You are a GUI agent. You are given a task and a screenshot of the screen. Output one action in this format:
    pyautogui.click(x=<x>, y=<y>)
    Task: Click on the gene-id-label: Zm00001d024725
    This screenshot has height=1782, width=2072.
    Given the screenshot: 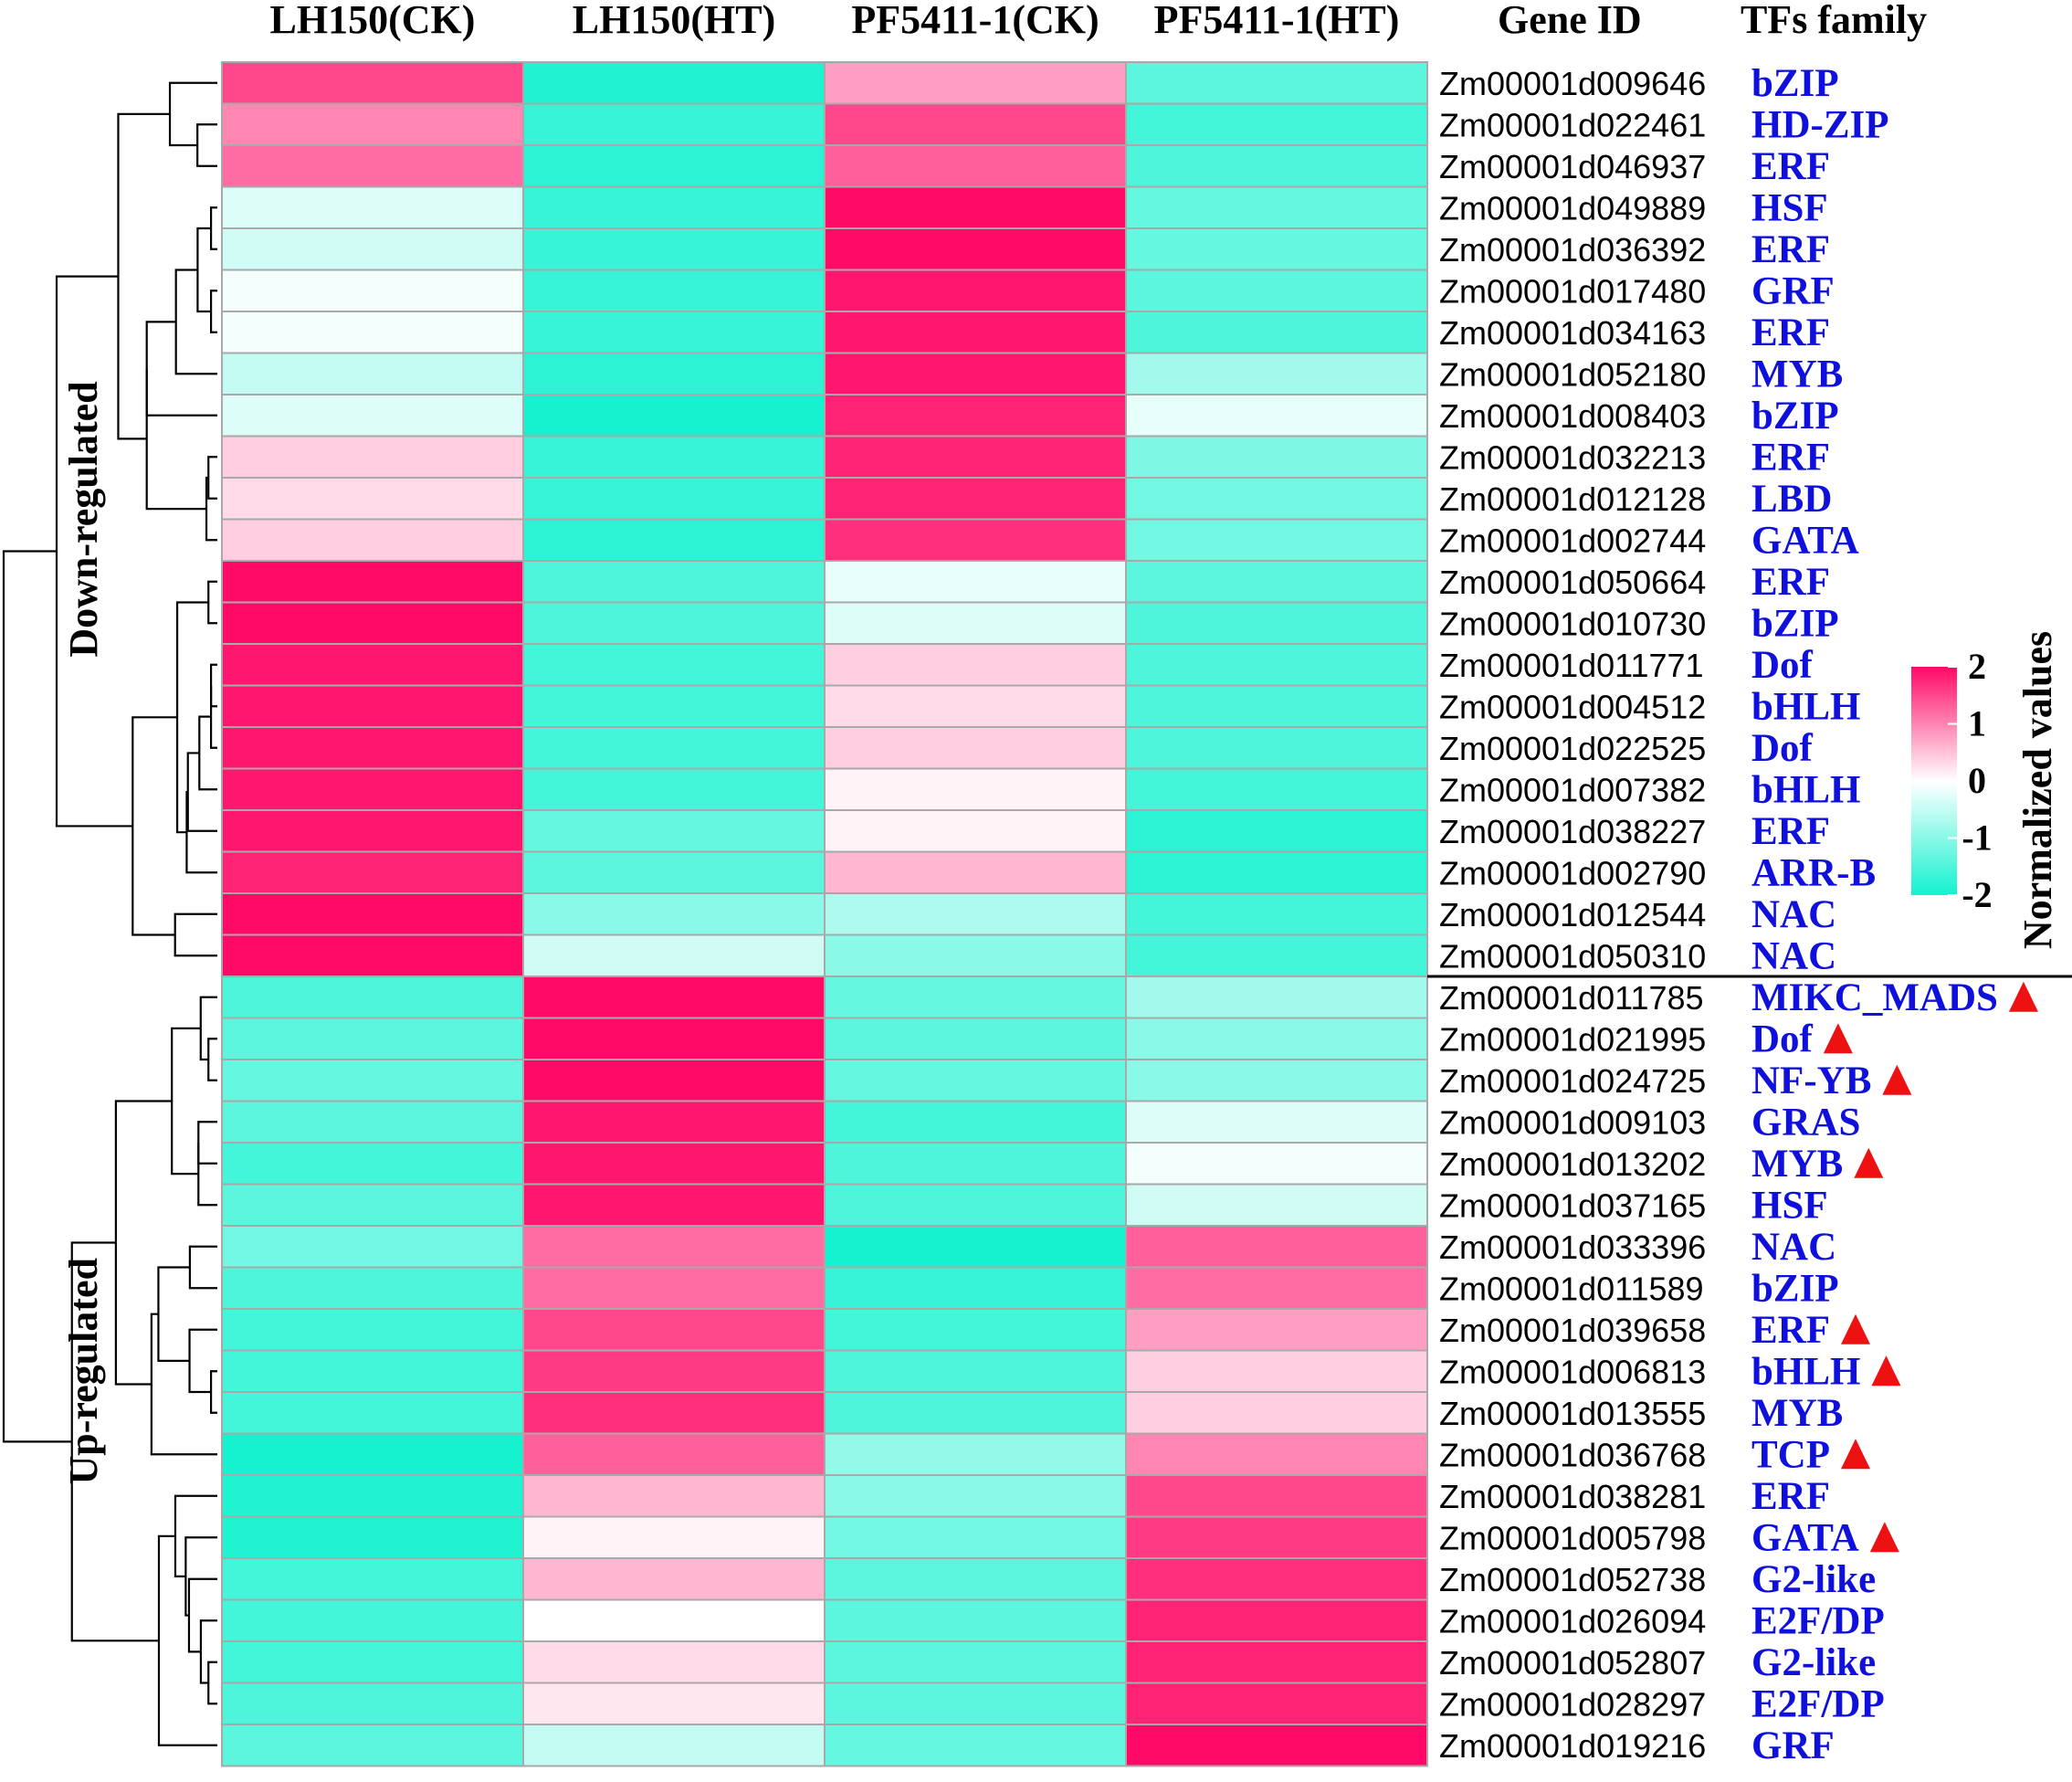 What is the action you would take?
    pyautogui.click(x=1572, y=1081)
    